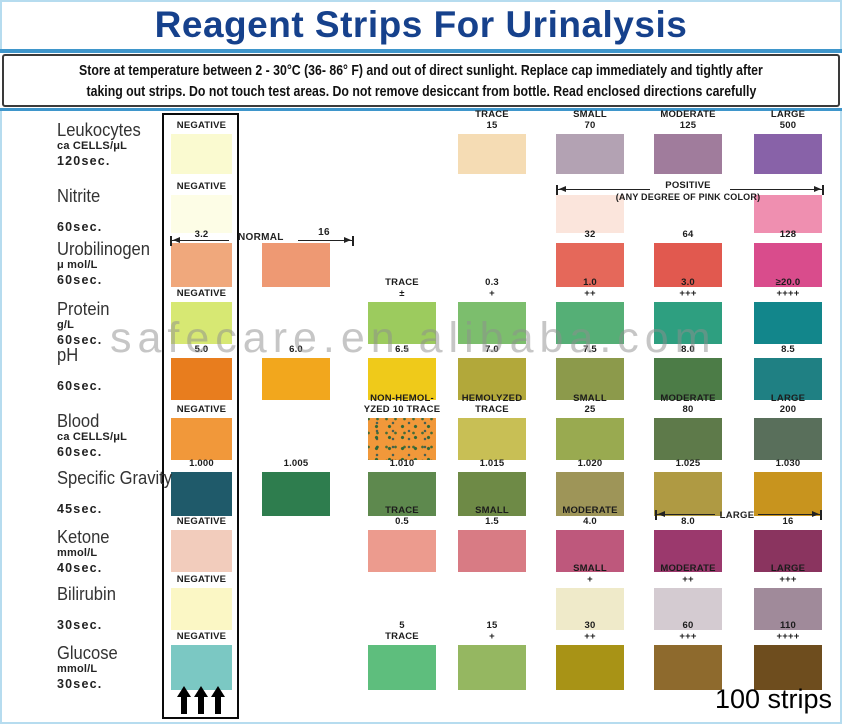 This screenshot has width=842, height=724. I want to click on test-name: Glucose, so click(87, 653).